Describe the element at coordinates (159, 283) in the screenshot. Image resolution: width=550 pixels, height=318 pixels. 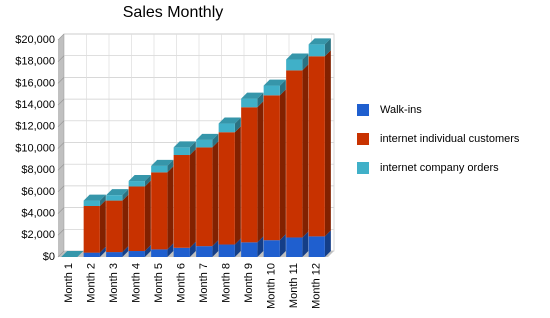
I see `x-tick-label: Month 5` at that location.